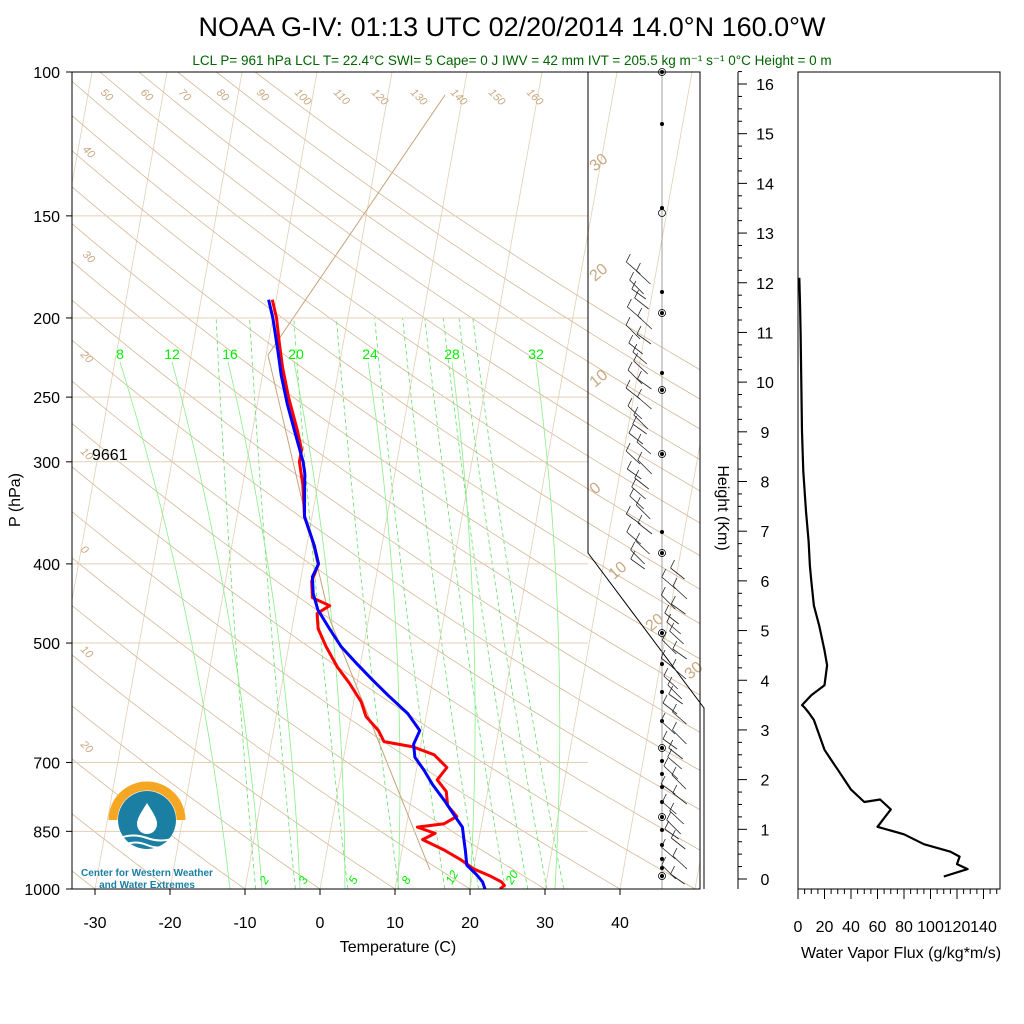 This screenshot has width=1024, height=1024. What do you see at coordinates (930, 927) in the screenshot?
I see `flux-tick-label: 100` at bounding box center [930, 927].